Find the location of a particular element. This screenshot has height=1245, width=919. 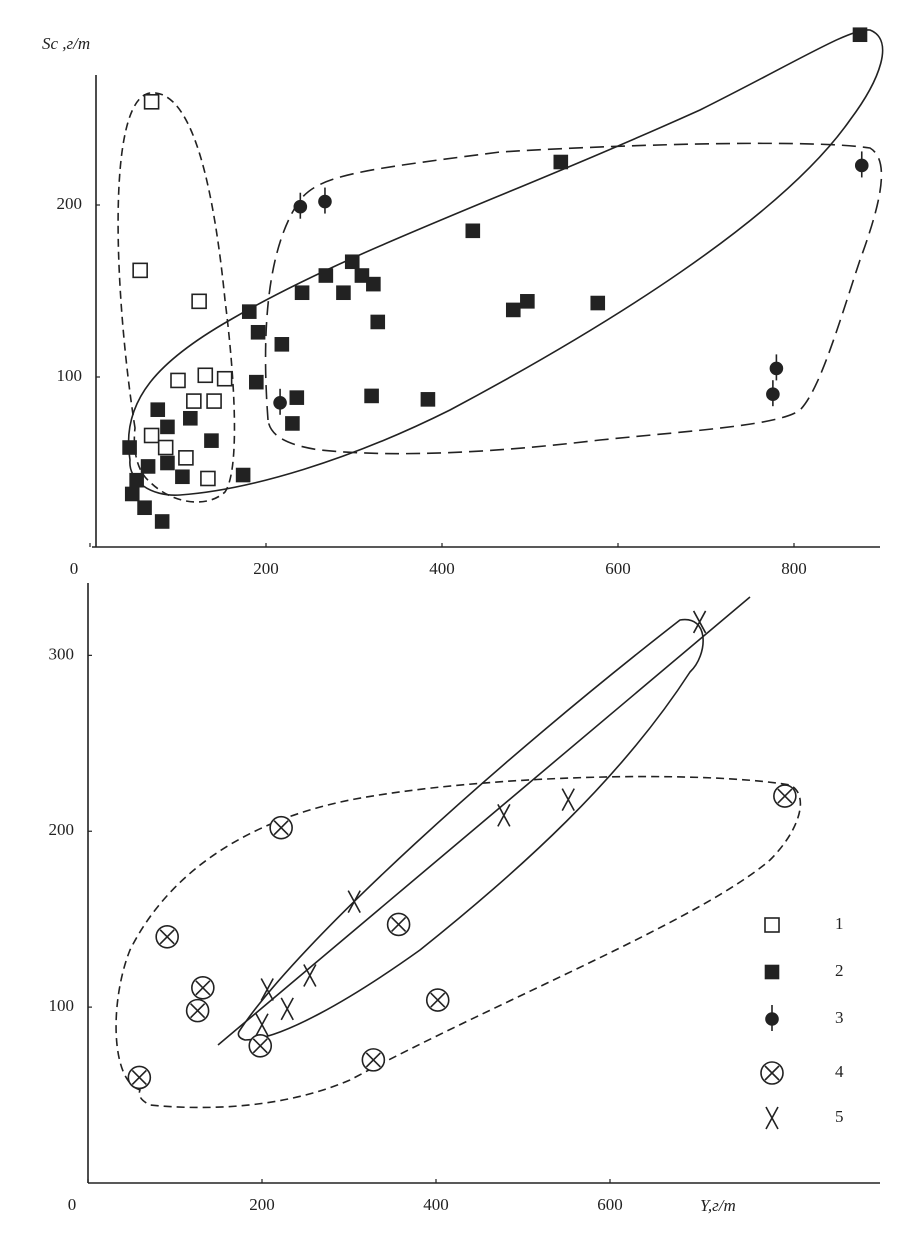

x-tick-label: 200 is located at coordinates (262, 1204).